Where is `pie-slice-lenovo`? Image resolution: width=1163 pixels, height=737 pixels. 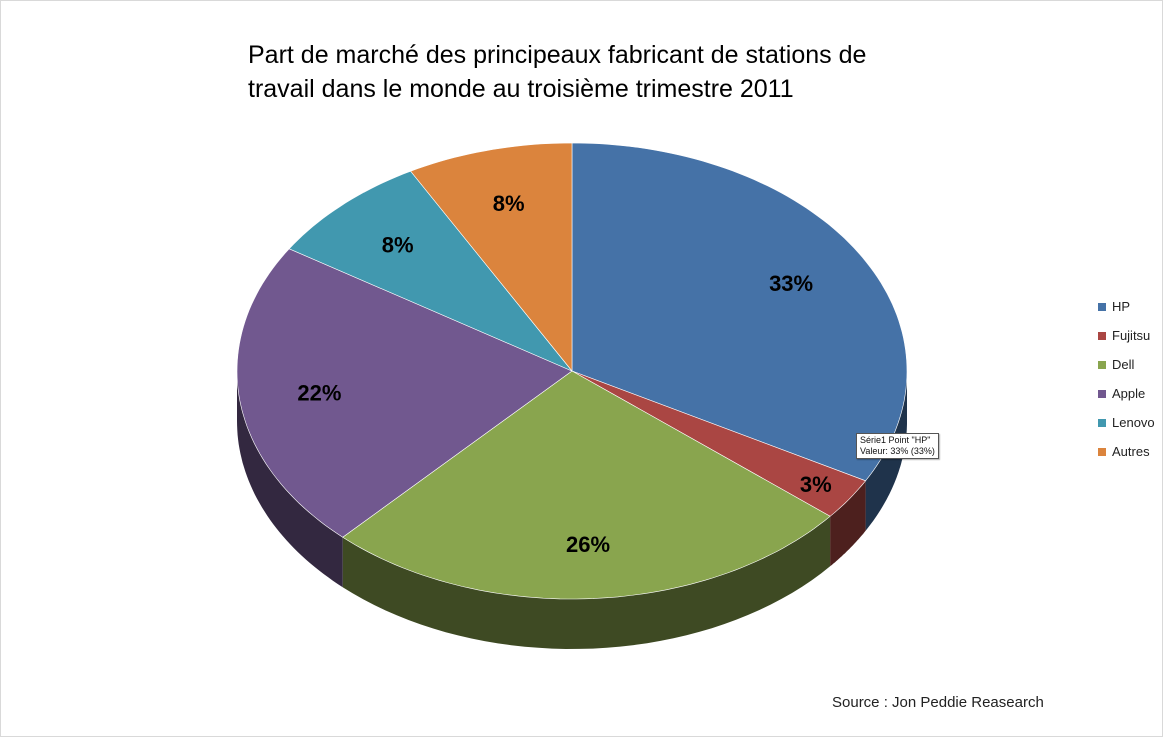
pie-slice-lenovo is located at coordinates (430, 271).